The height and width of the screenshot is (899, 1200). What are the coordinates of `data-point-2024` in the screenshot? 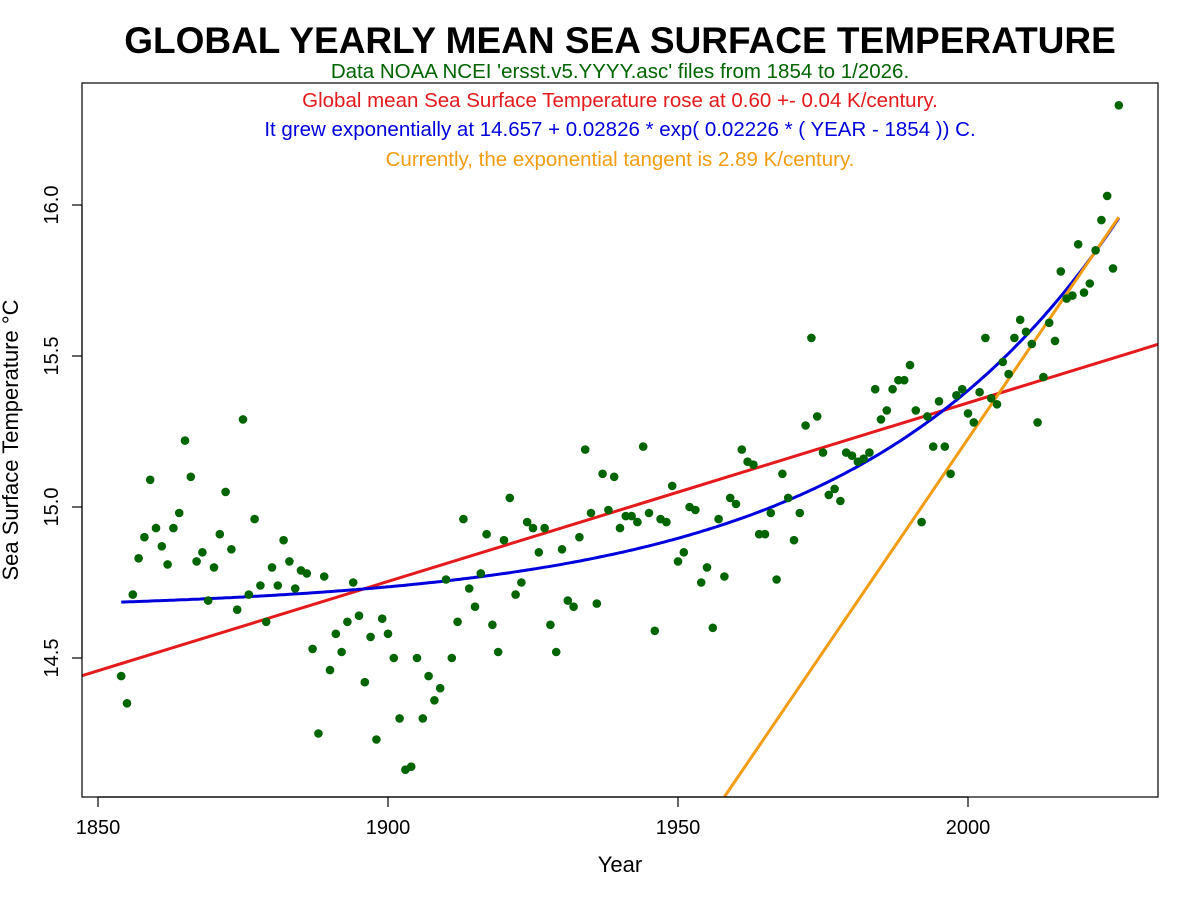 It's located at (1107, 196).